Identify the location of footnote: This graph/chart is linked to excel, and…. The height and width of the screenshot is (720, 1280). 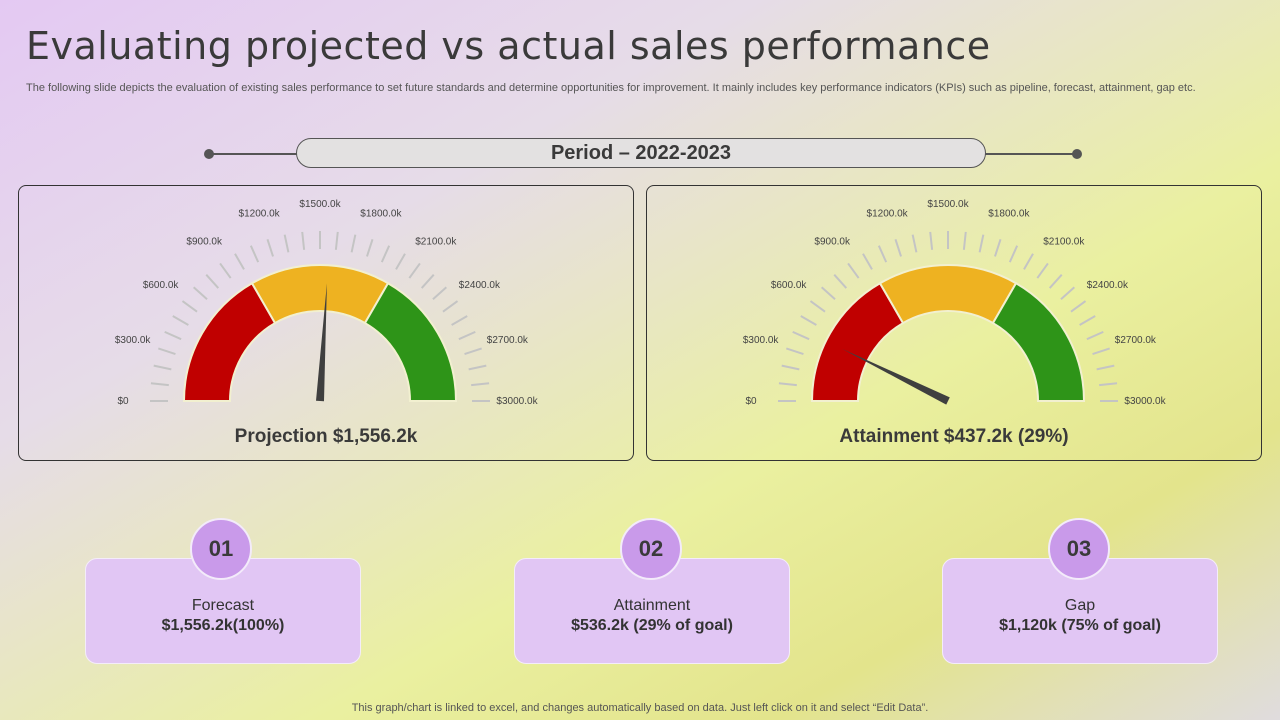
(640, 708).